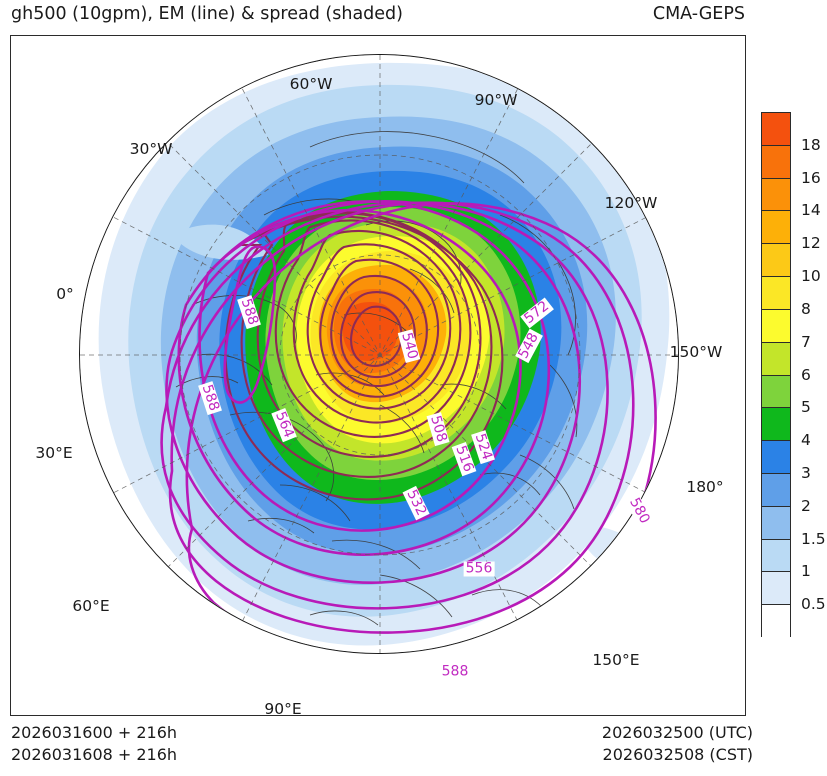  Describe the element at coordinates (811, 243) in the screenshot. I see `colorbar-tick-label: 12` at that location.